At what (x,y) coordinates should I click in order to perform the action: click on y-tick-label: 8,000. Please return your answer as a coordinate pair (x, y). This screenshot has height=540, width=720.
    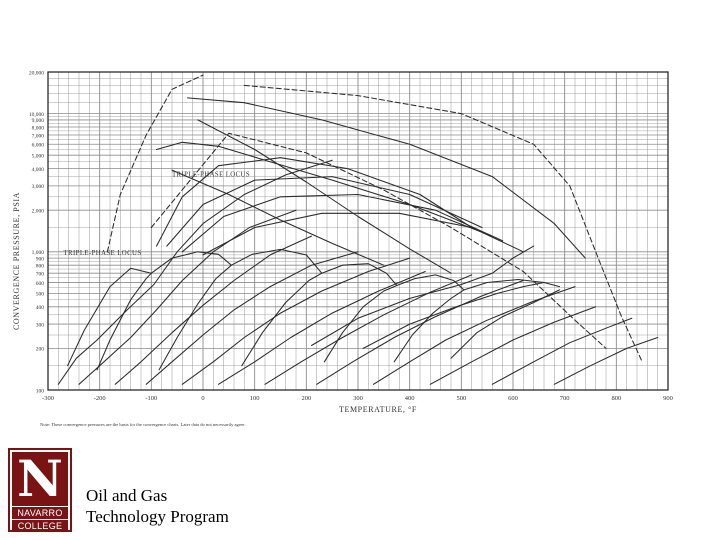
    Looking at the image, I should click on (38, 128).